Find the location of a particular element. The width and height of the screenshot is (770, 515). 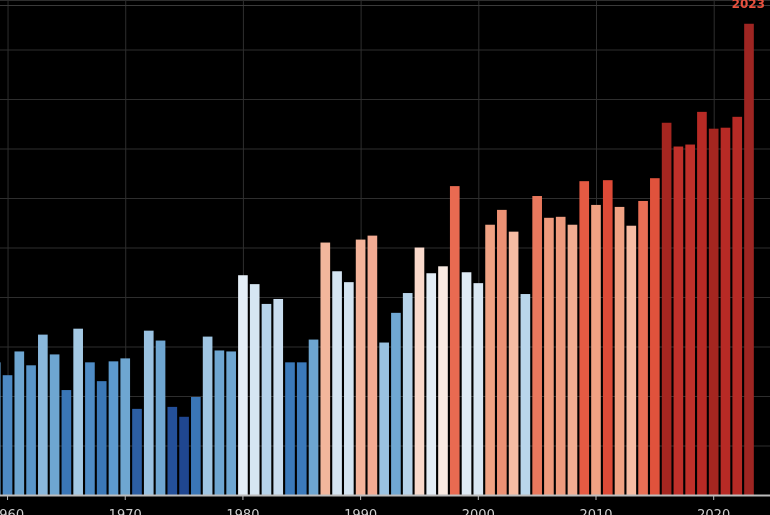

bar-1980 is located at coordinates (243, 385).